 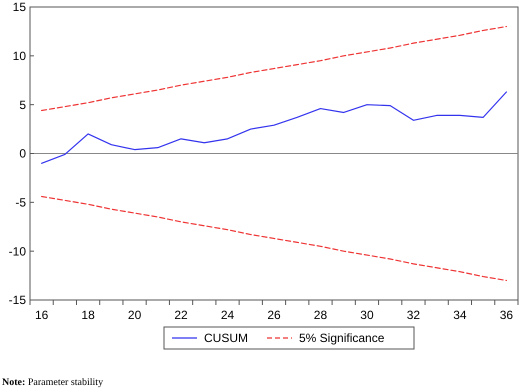 What do you see at coordinates (19, 56) in the screenshot?
I see `y-tick-label: 10` at bounding box center [19, 56].